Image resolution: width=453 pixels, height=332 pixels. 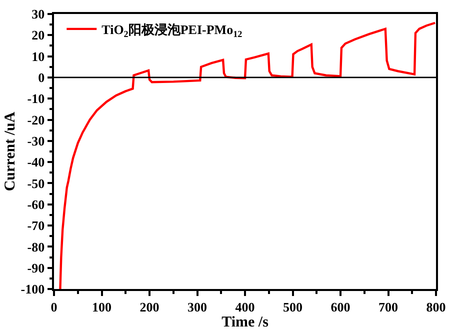 What do you see at coordinates (172, 30) in the screenshot?
I see `legend-label: TiO$_{2}$阳极浸泡PEI-PMo$_{12}$` at bounding box center [172, 30].